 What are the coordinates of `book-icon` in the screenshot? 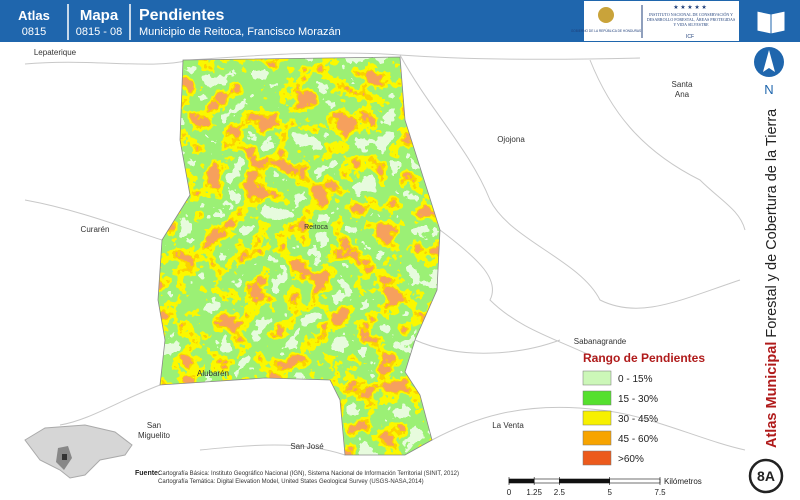 It's located at (771, 22).